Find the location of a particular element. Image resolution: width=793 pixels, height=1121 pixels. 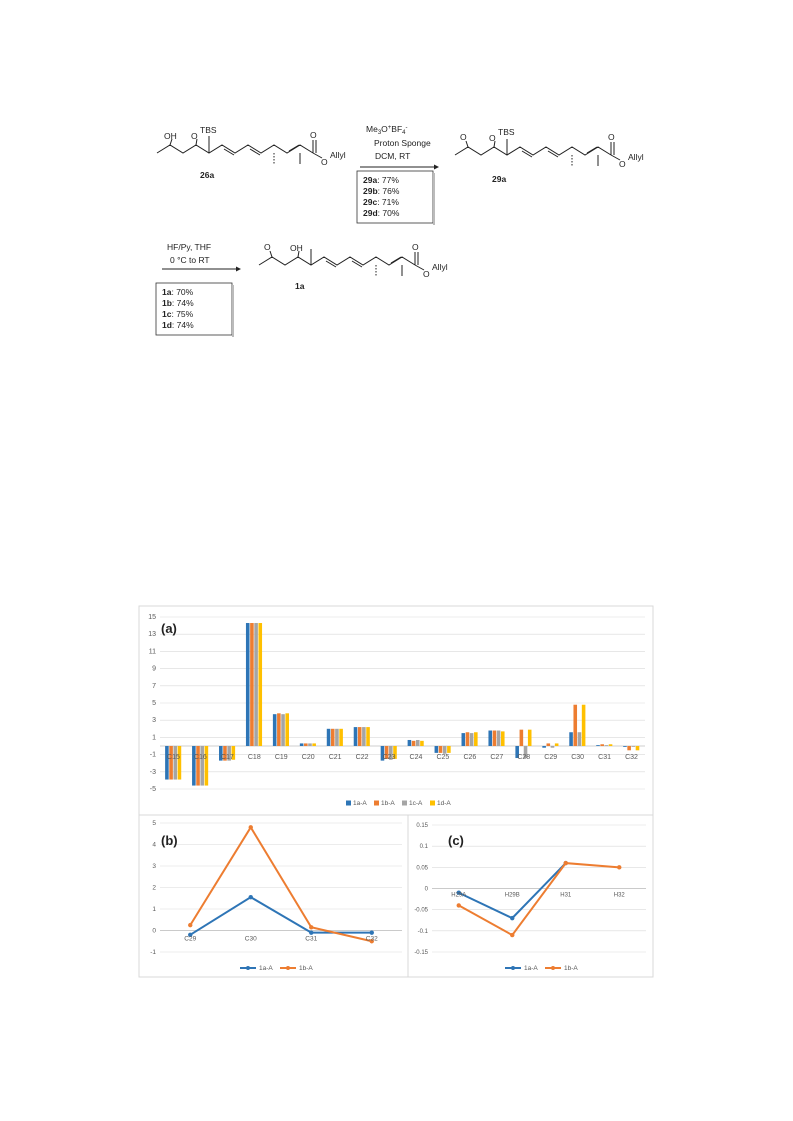

y-tick-label: 3 is located at coordinates (154, 866).